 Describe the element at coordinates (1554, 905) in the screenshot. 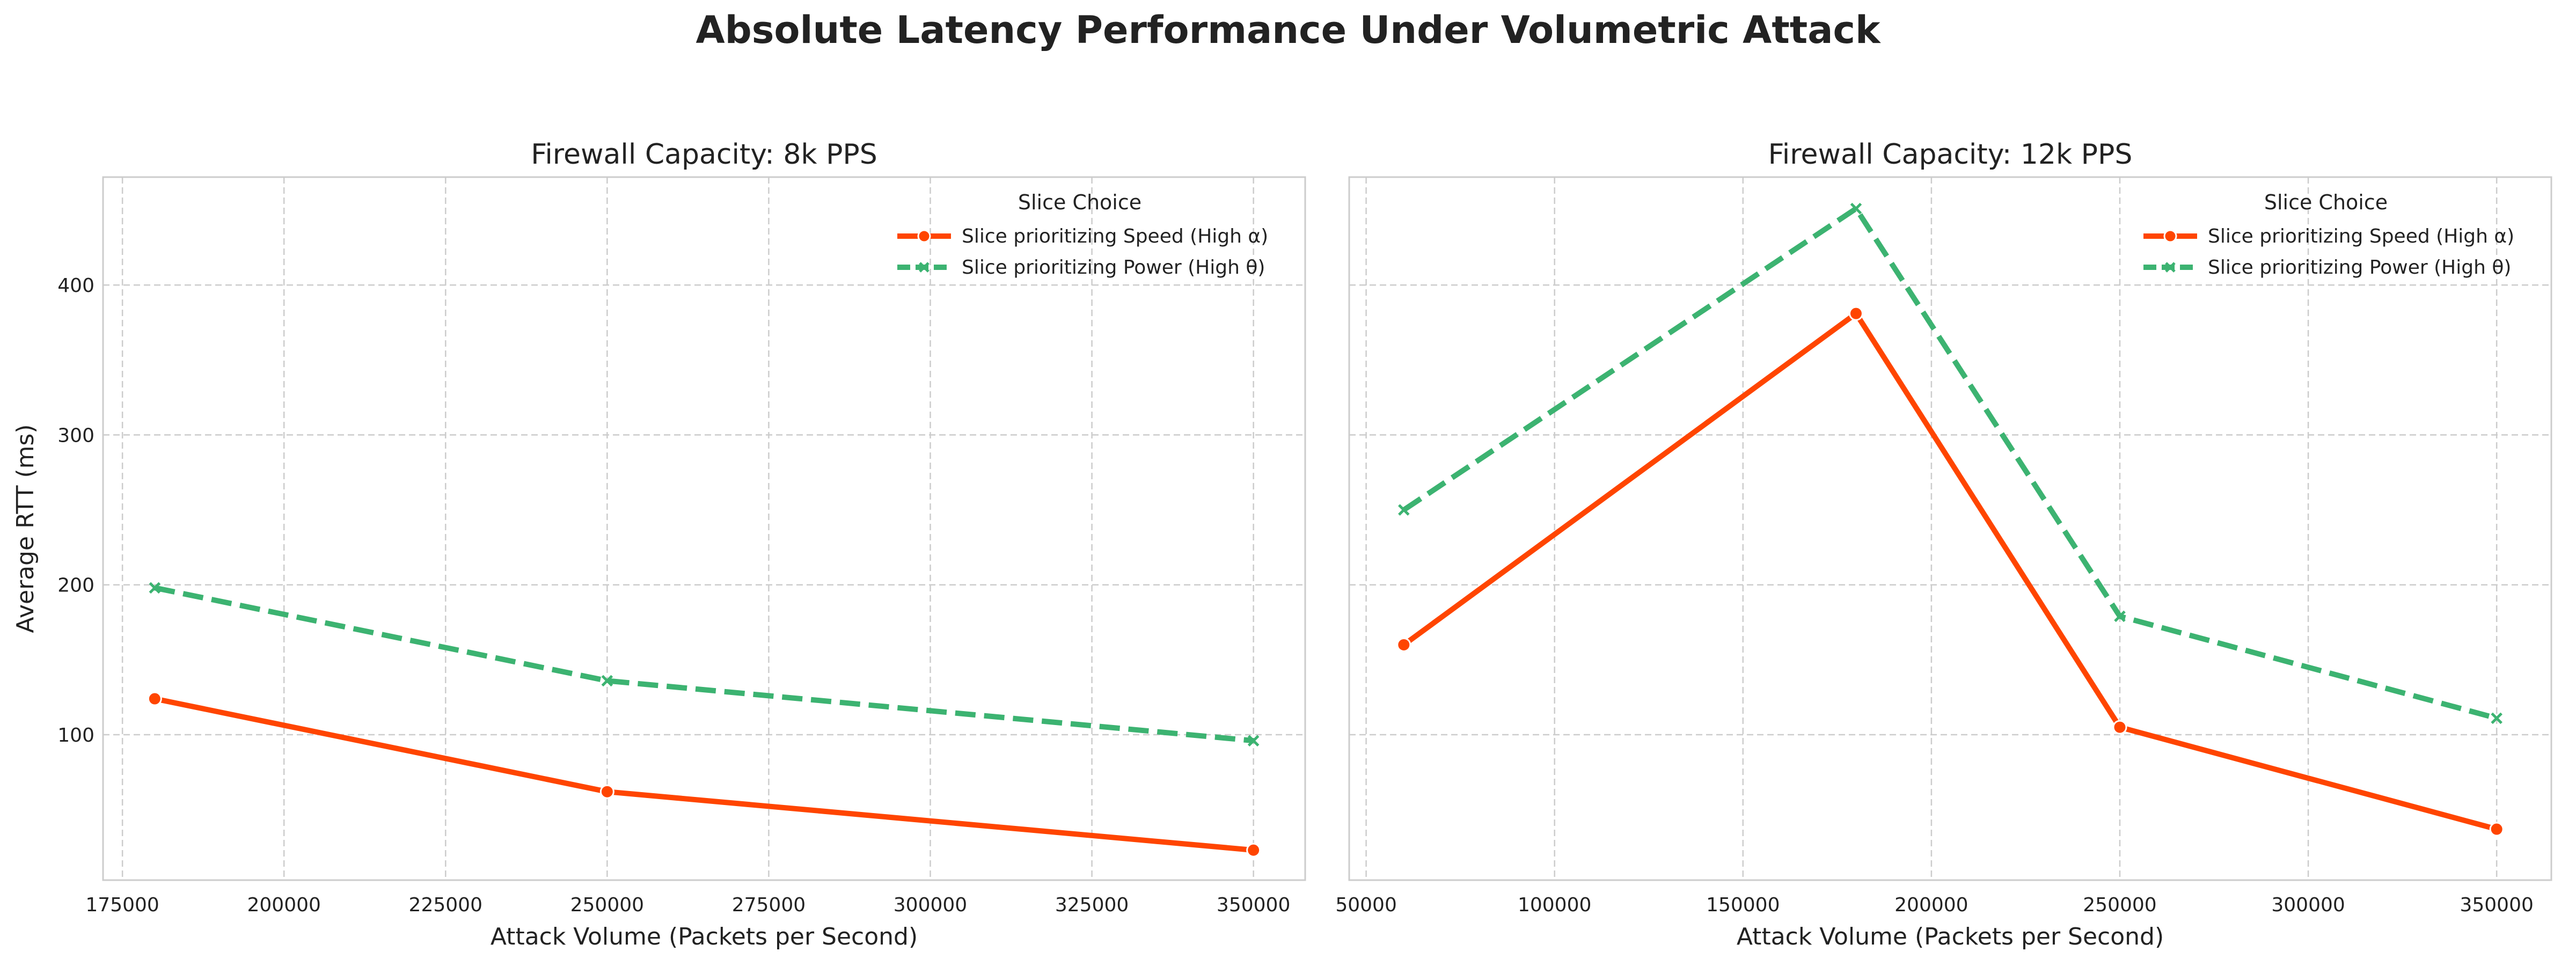

I see `x-tick-label: 100000` at that location.